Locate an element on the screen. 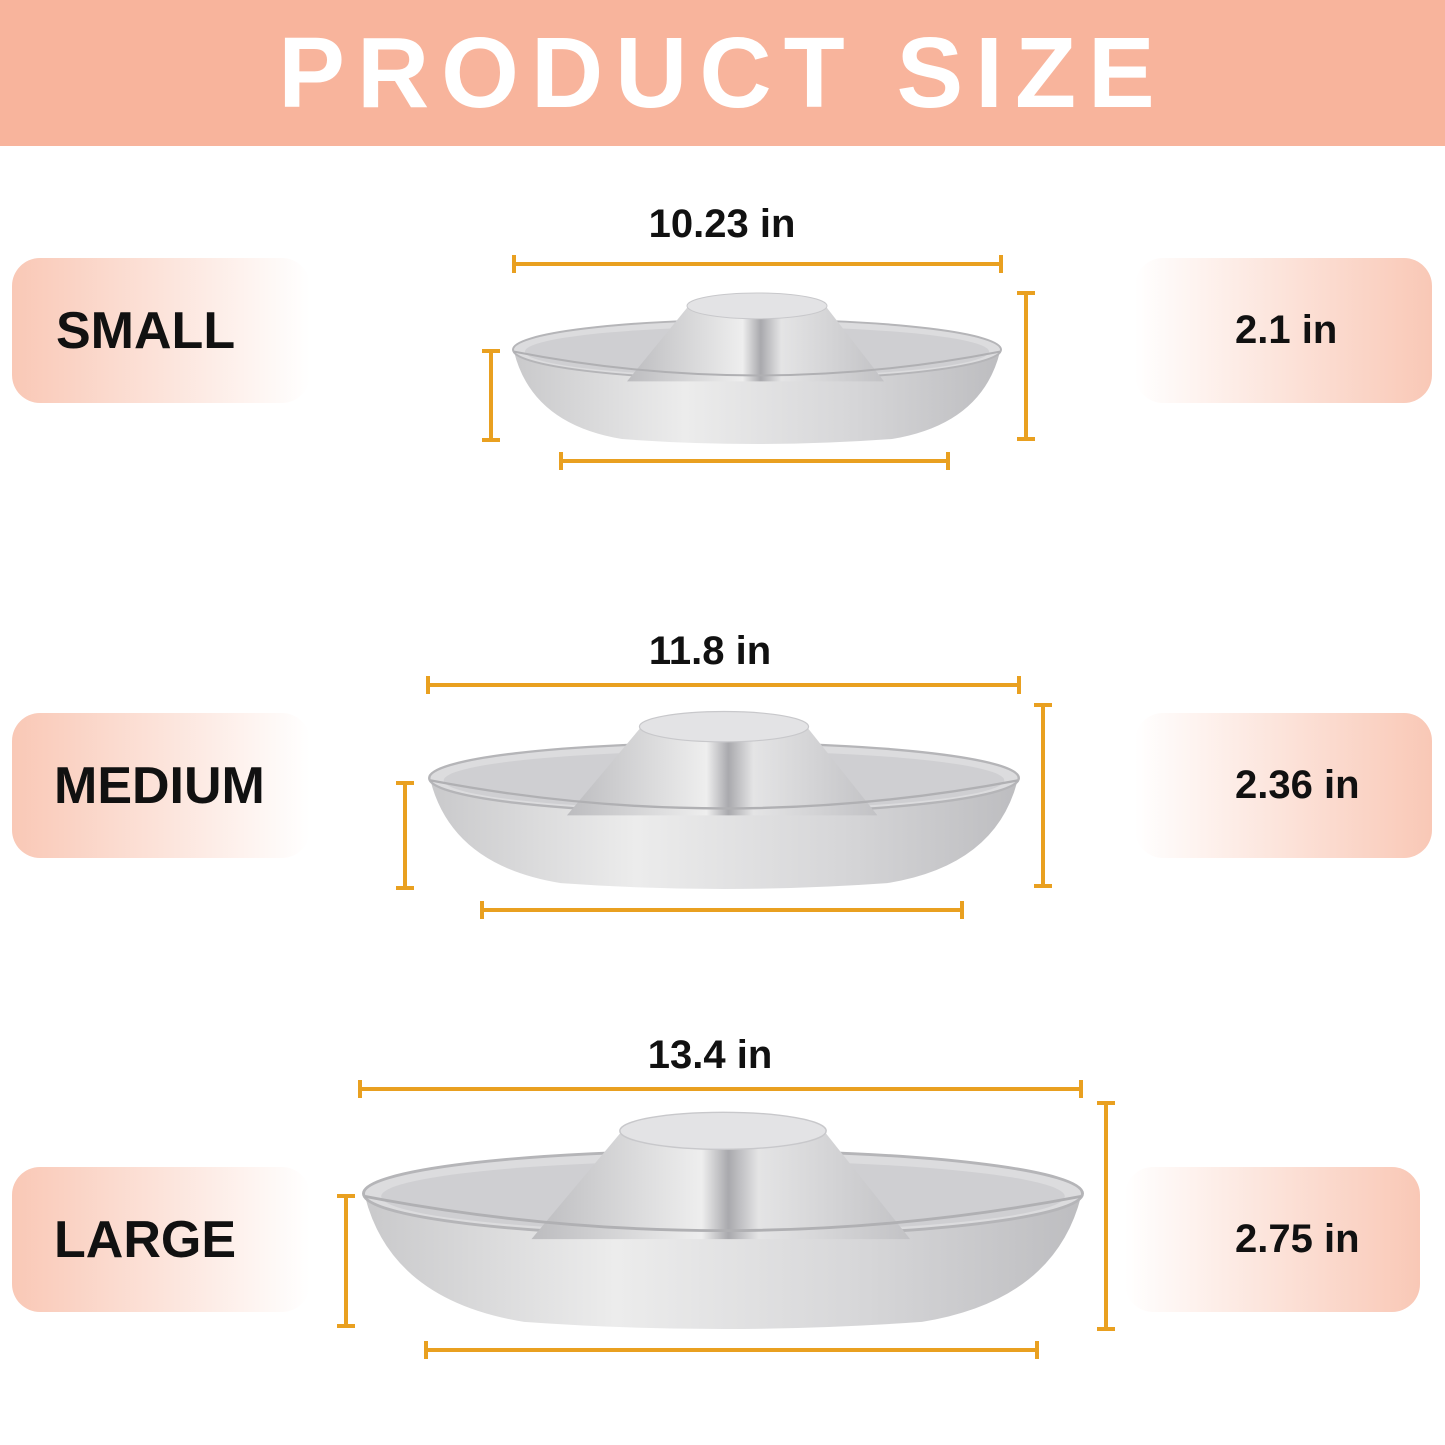 The height and width of the screenshot is (1445, 1445). size-name: LARGE is located at coordinates (145, 1239).